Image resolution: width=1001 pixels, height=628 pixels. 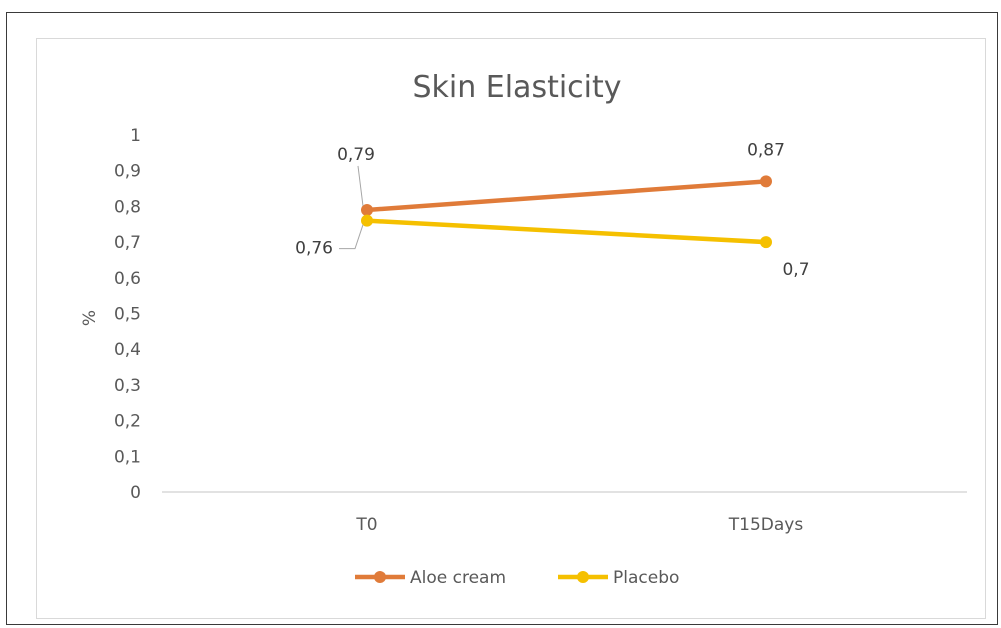 What do you see at coordinates (766, 525) in the screenshot?
I see `x-tick-label: T15Days` at bounding box center [766, 525].